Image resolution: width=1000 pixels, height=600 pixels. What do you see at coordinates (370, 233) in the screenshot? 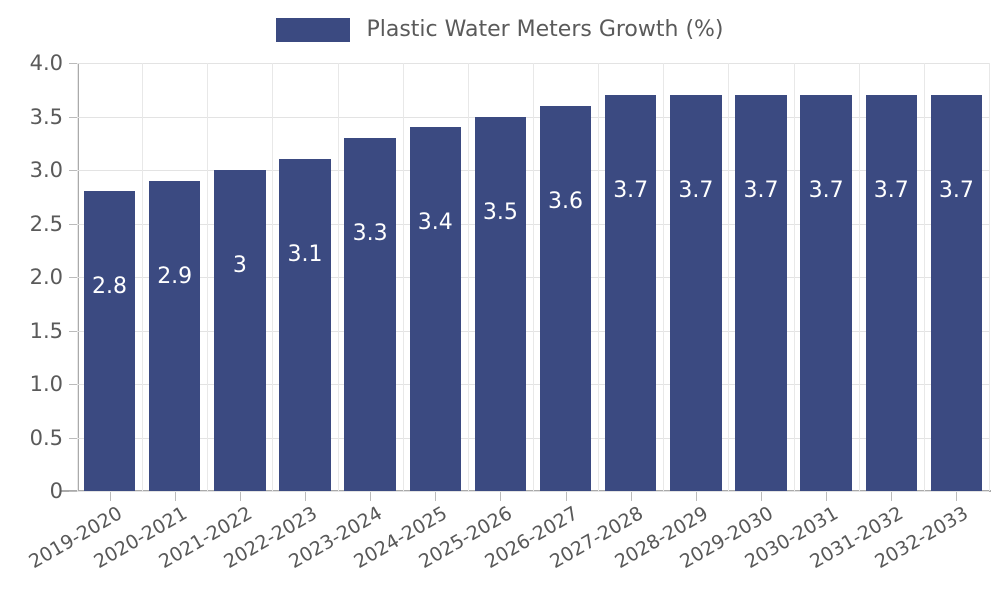
I see `bar-value-label: 3.3` at bounding box center [370, 233].